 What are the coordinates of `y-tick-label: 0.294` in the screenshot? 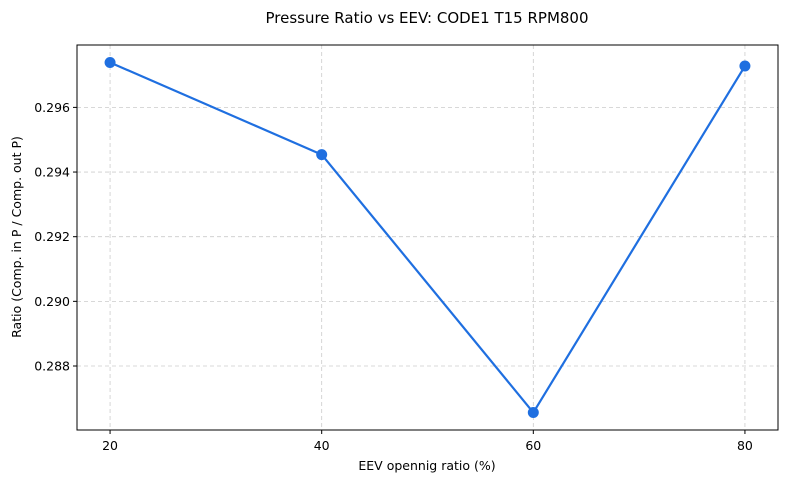 It's located at (52, 172).